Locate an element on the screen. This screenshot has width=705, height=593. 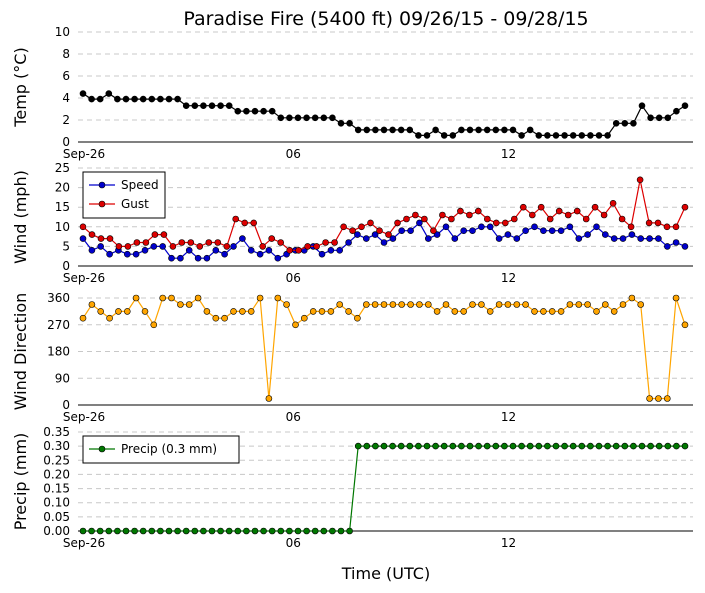
y-tick-label: 8 is located at coordinates (66, 54).